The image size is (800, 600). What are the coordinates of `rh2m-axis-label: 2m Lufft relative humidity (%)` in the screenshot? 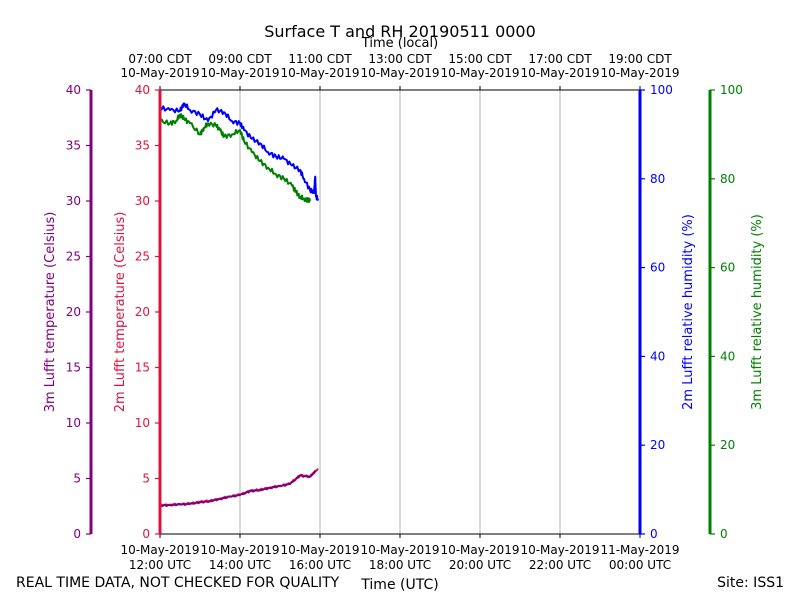 It's located at (688, 312).